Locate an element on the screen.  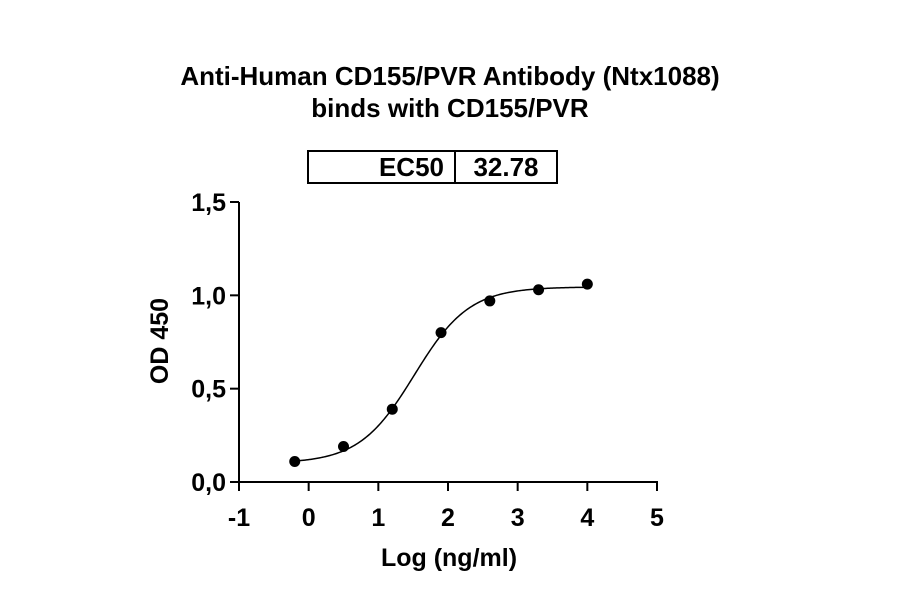
ec50-table: EC50 32.78 is located at coordinates (432, 167).